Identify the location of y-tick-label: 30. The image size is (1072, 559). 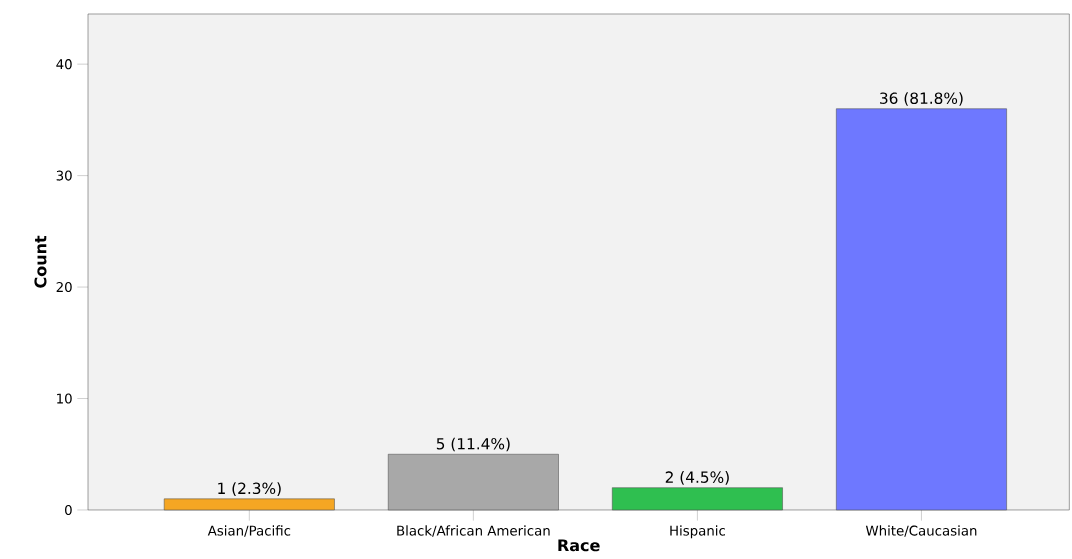
(64, 175).